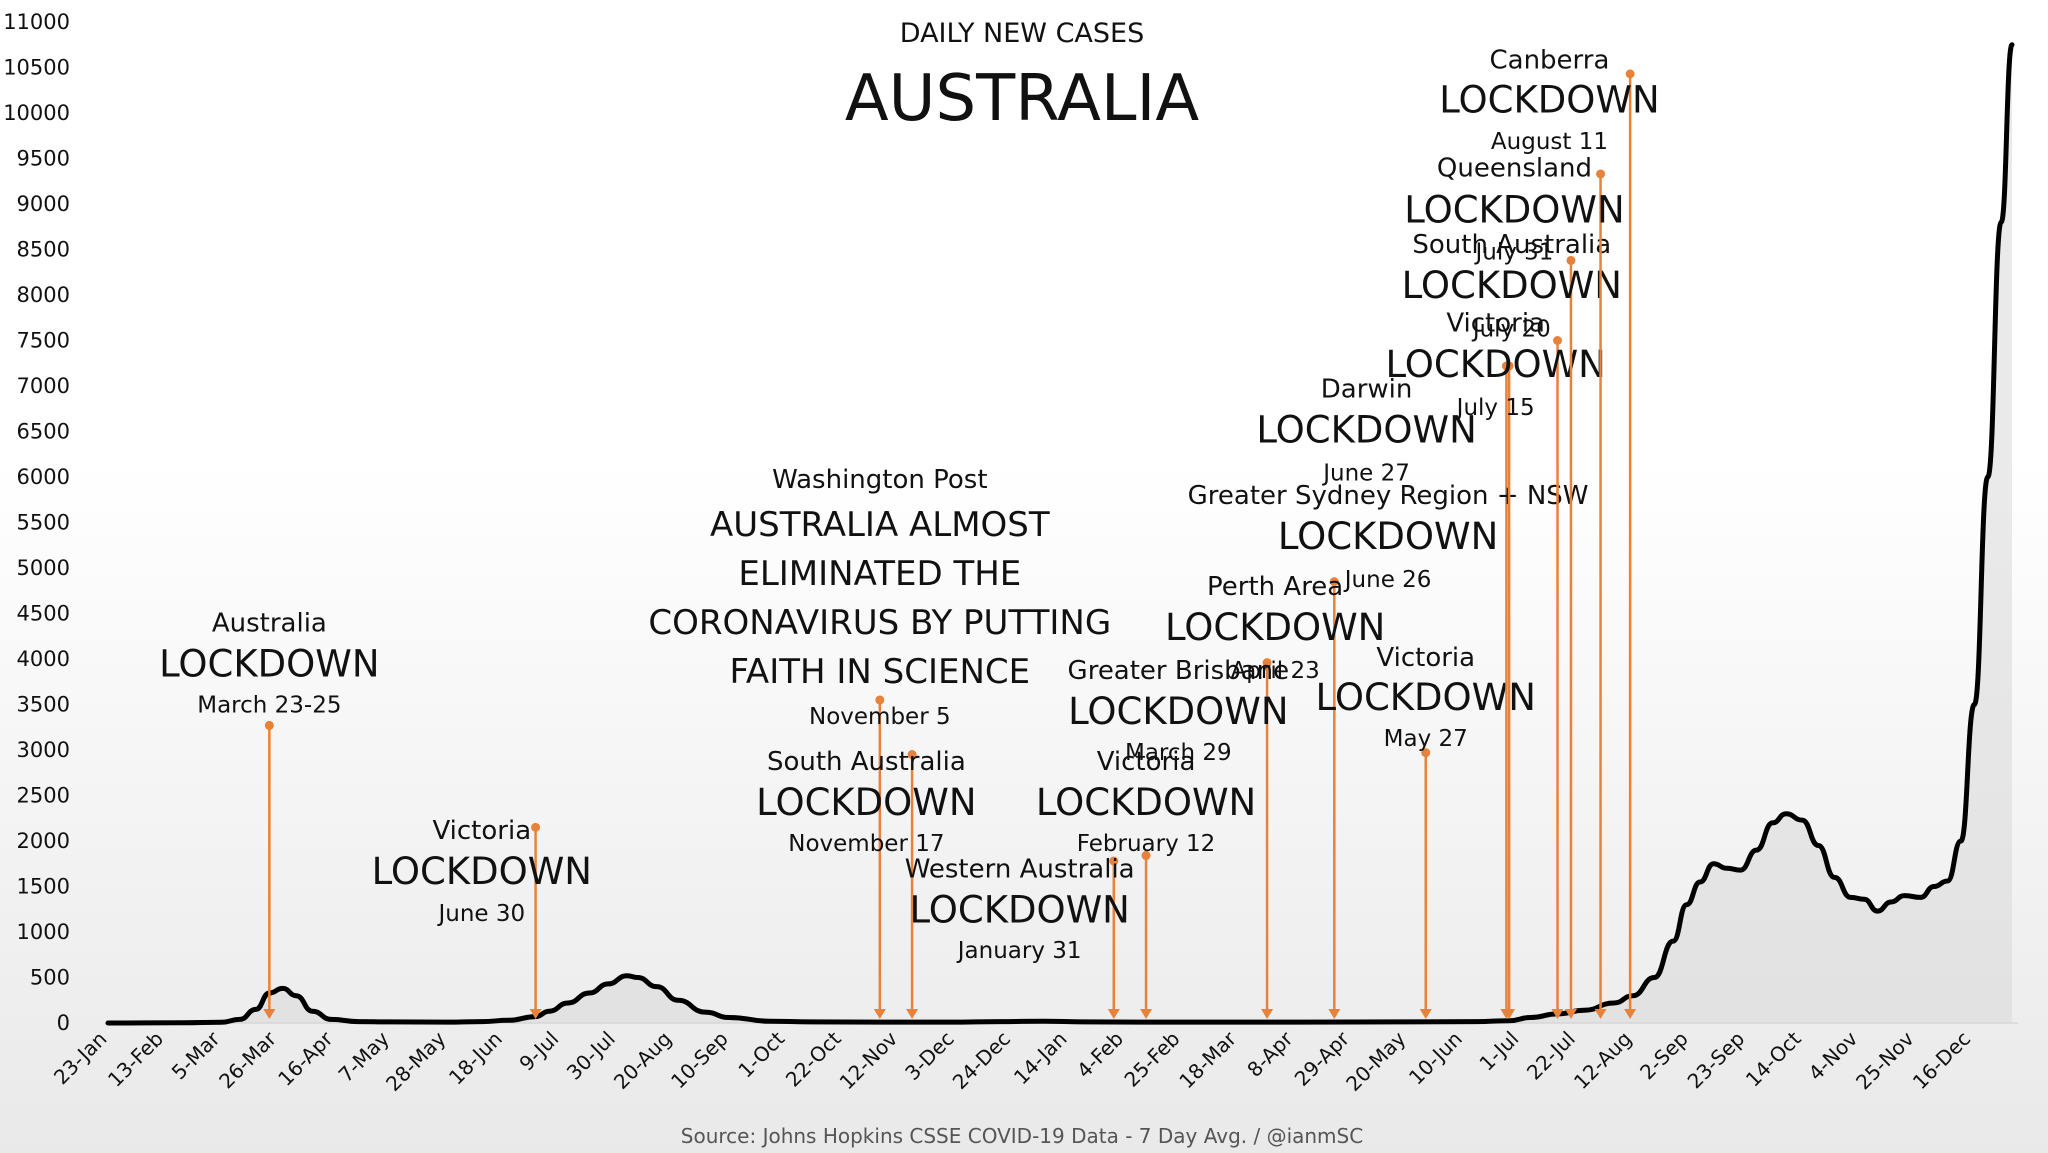  I want to click on annotation-date: March 29, so click(1178, 753).